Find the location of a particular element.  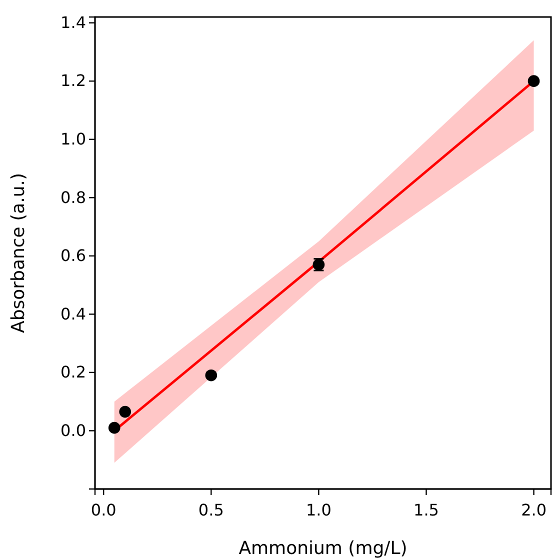

y-tick-label: 1.4 is located at coordinates (73, 22).